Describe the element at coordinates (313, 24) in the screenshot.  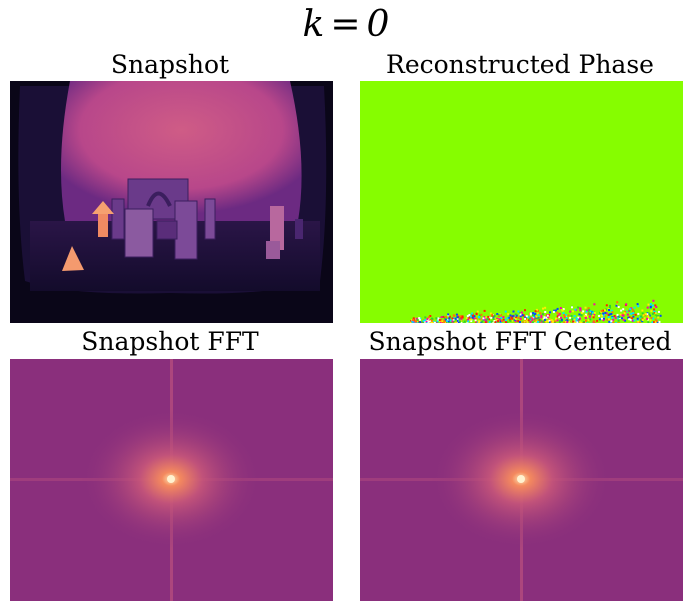
I see `title-variable: k` at that location.